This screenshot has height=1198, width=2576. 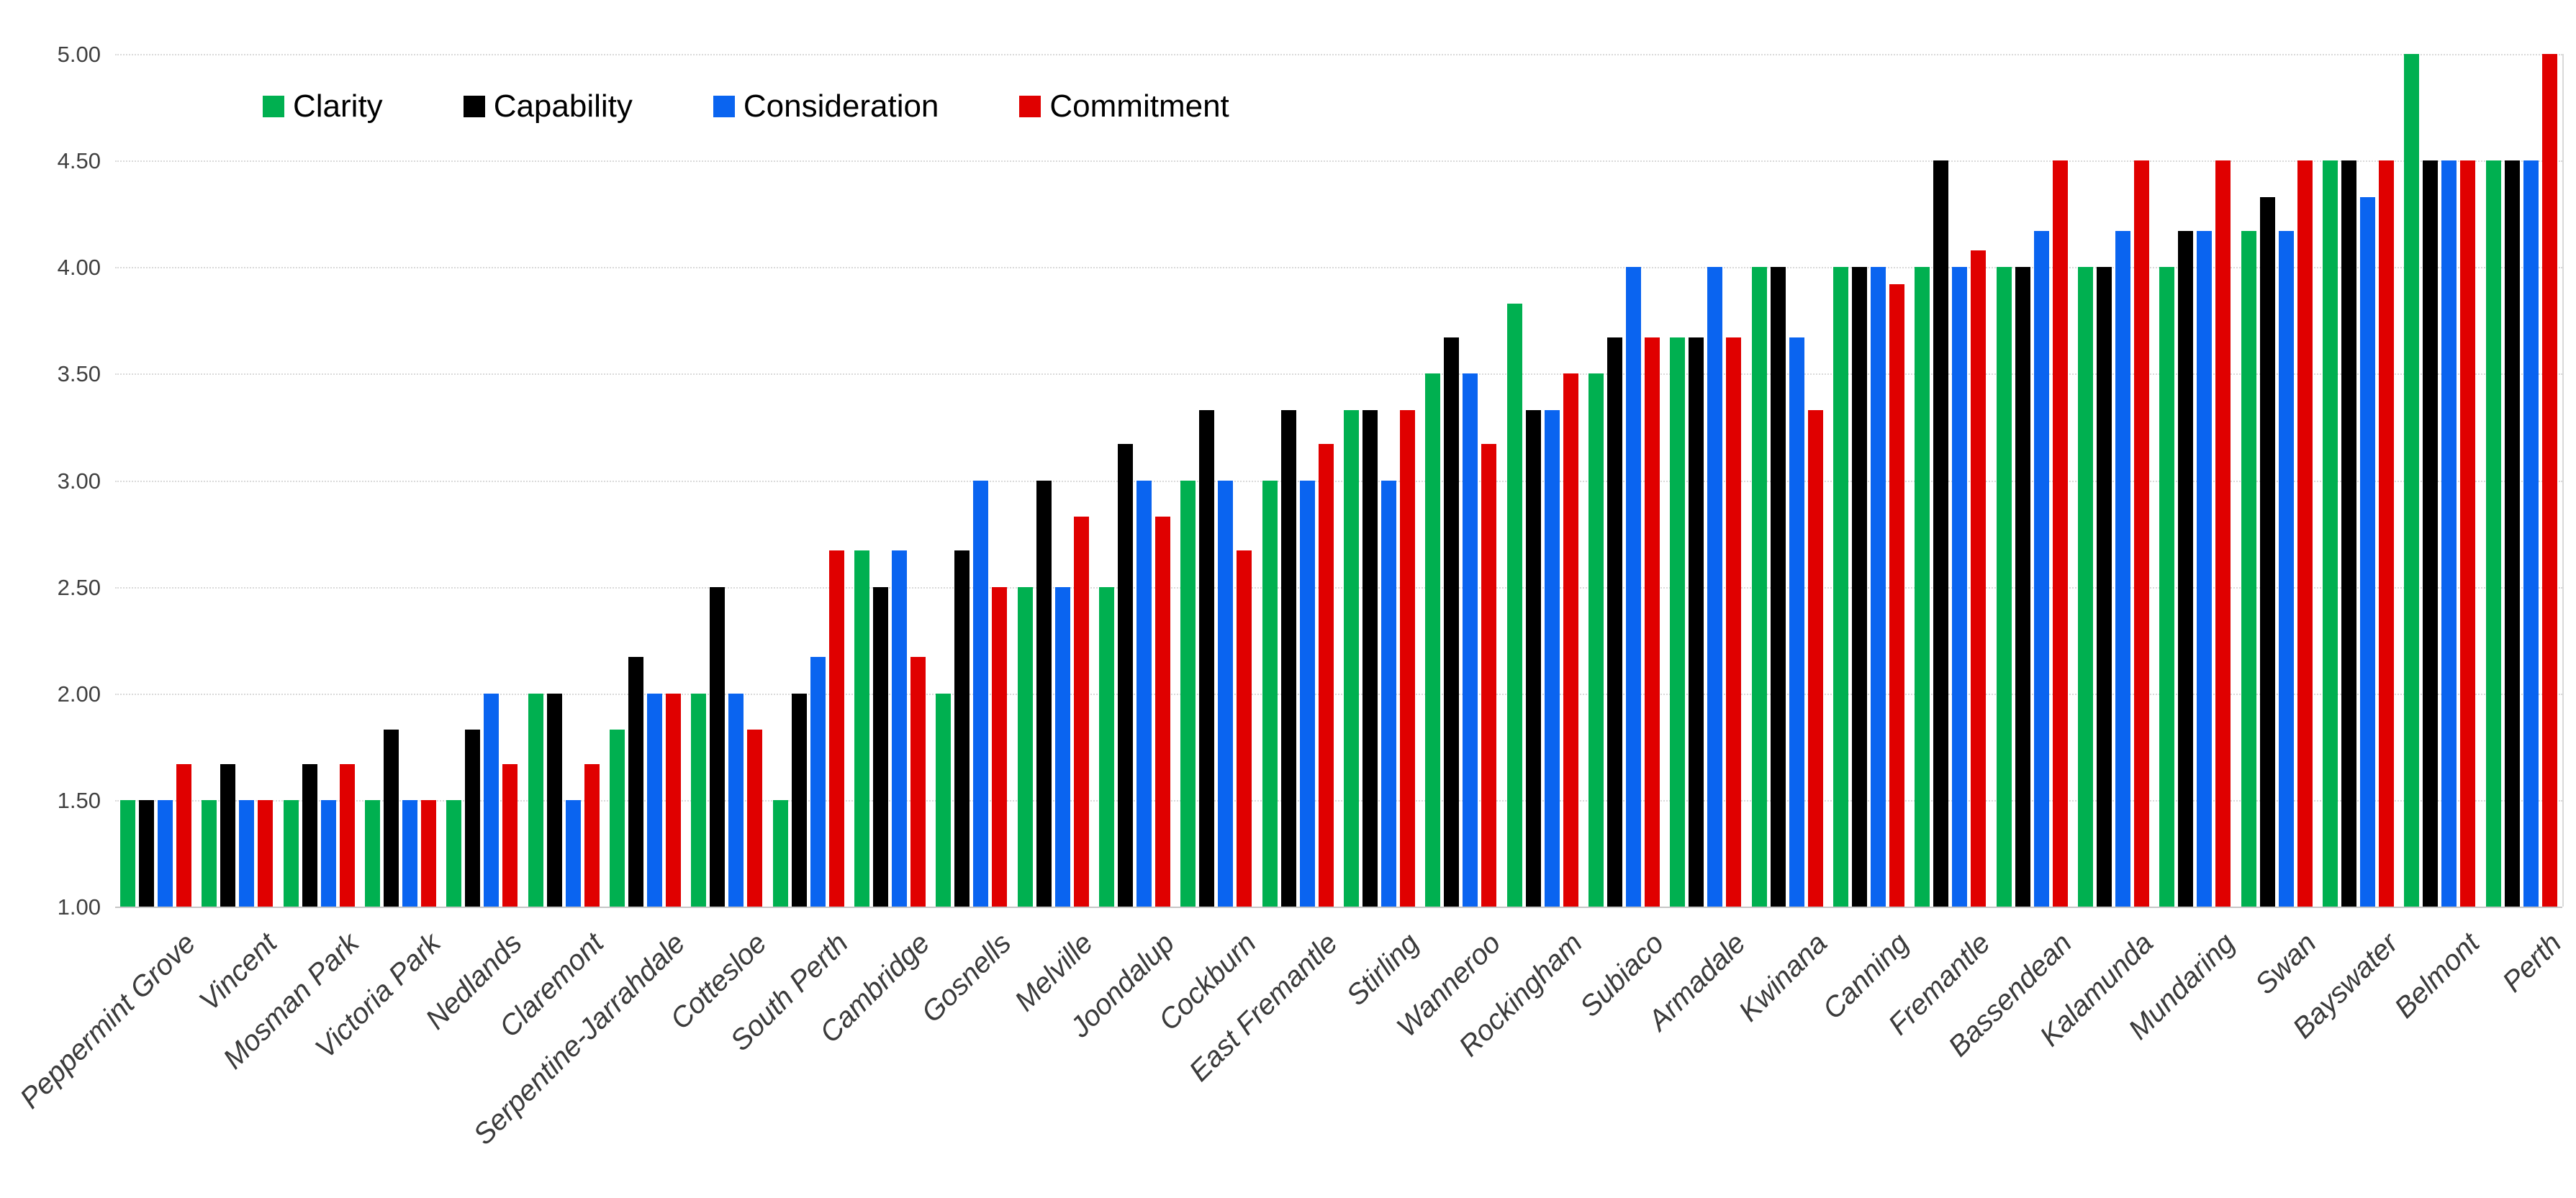 I want to click on bar-clarity-joondalup, so click(x=1107, y=746).